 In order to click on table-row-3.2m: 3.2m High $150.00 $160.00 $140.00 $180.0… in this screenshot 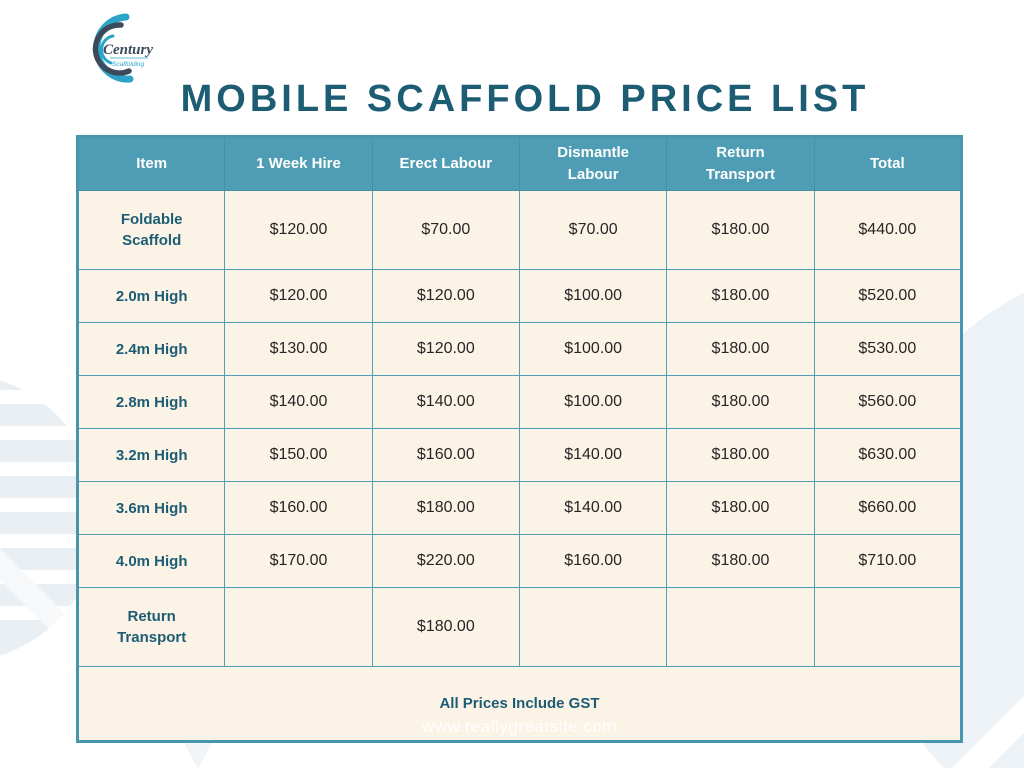, I will do `click(519, 455)`.